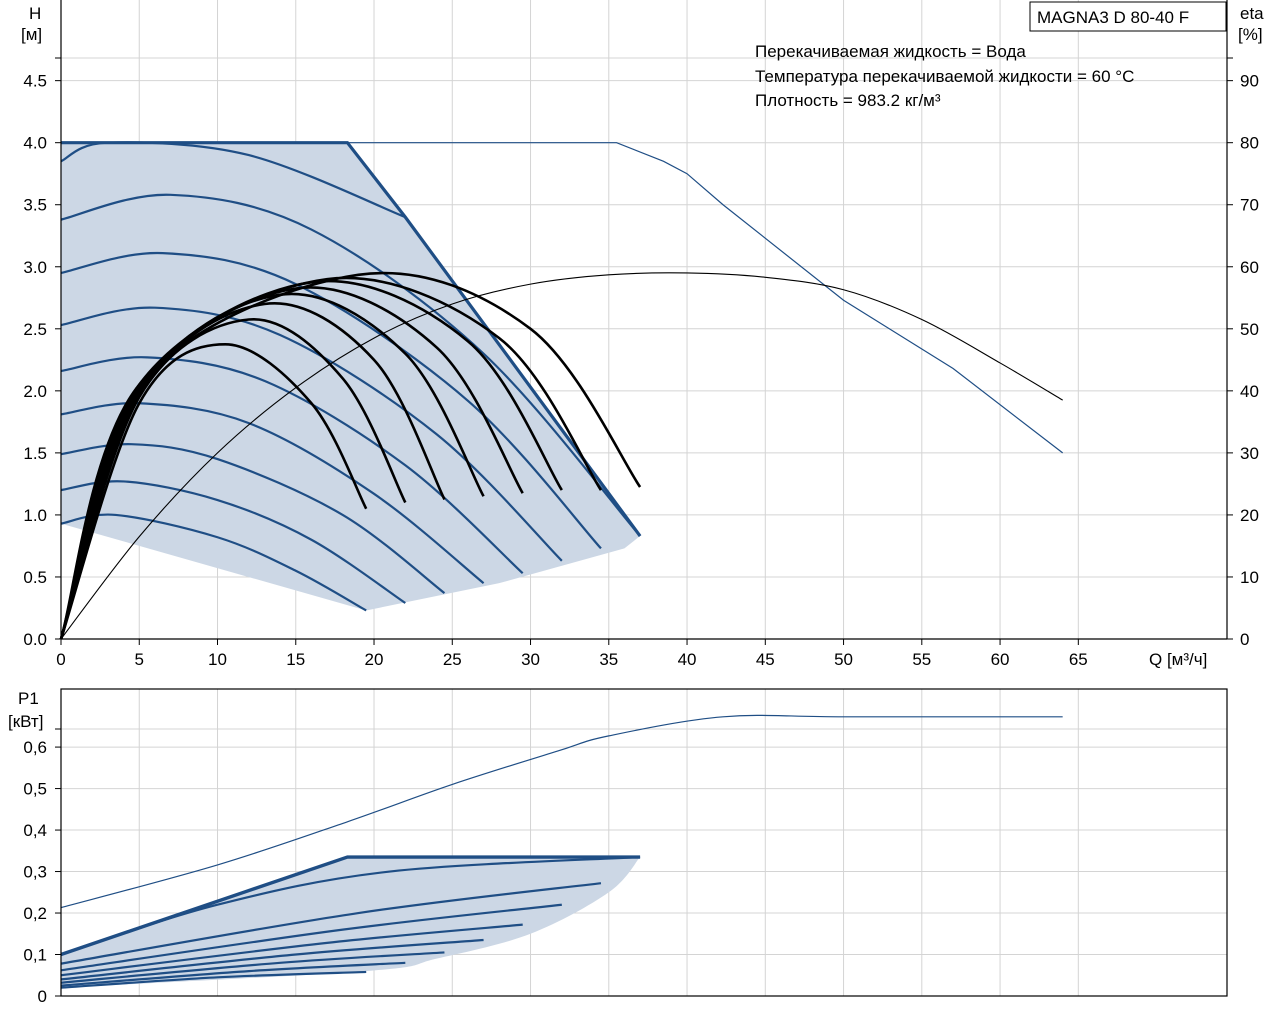 Image resolution: width=1280 pixels, height=1024 pixels. Describe the element at coordinates (890, 51) in the screenshot. I see `note-fluid: Перекачиваемая жидкость = Вода` at that location.